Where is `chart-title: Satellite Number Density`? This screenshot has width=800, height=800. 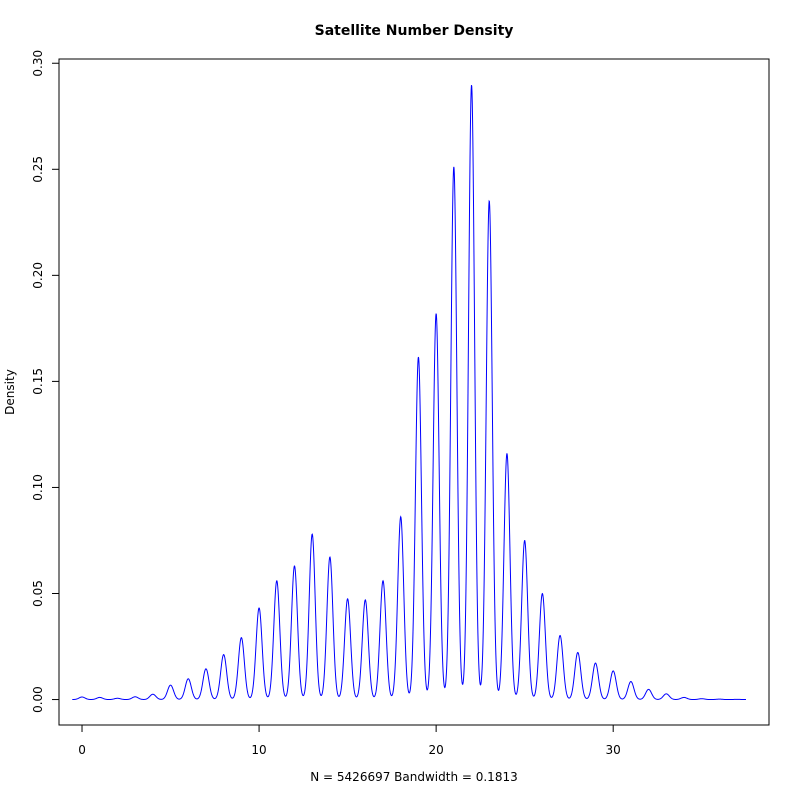 chart-title: Satellite Number Density is located at coordinates (414, 31).